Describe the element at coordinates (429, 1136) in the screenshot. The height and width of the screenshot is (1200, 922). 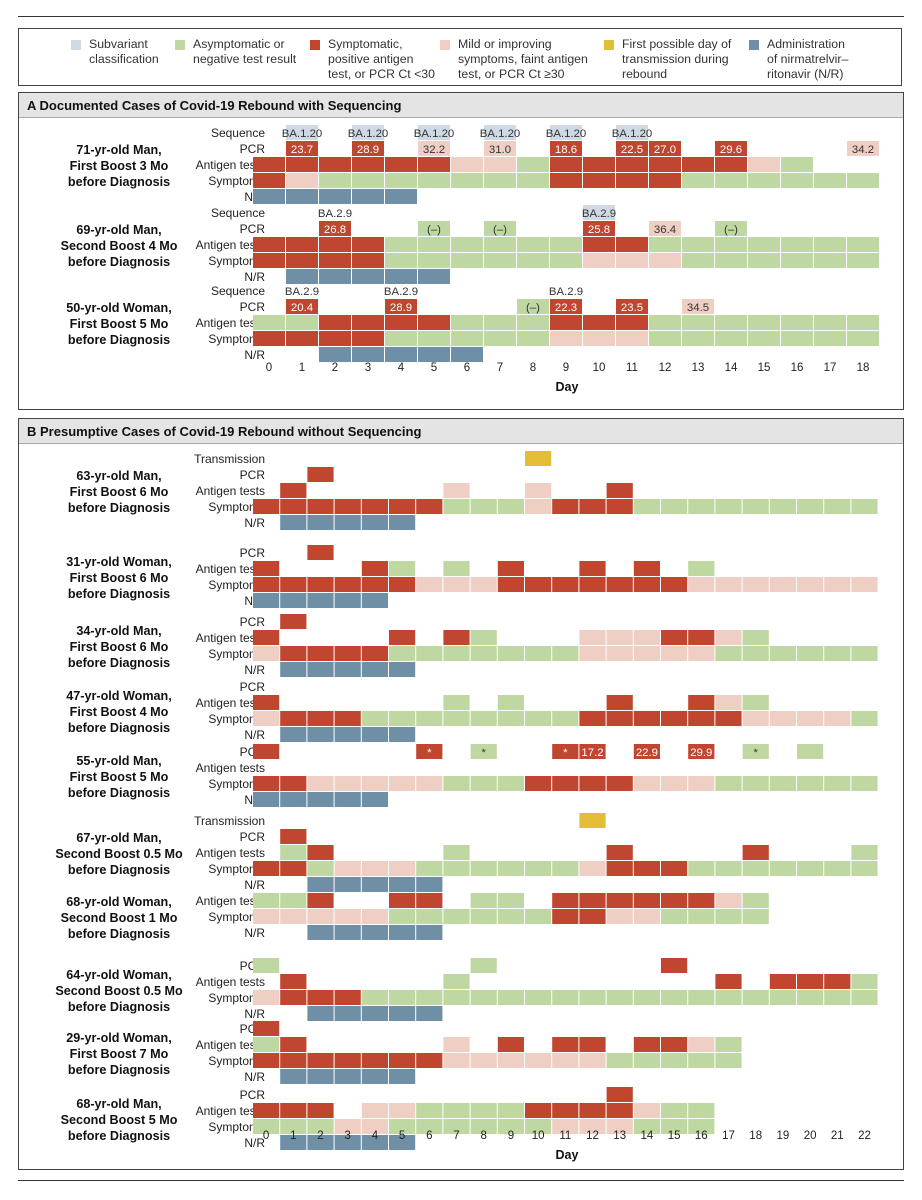
I see `x-tick-label: 6` at that location.